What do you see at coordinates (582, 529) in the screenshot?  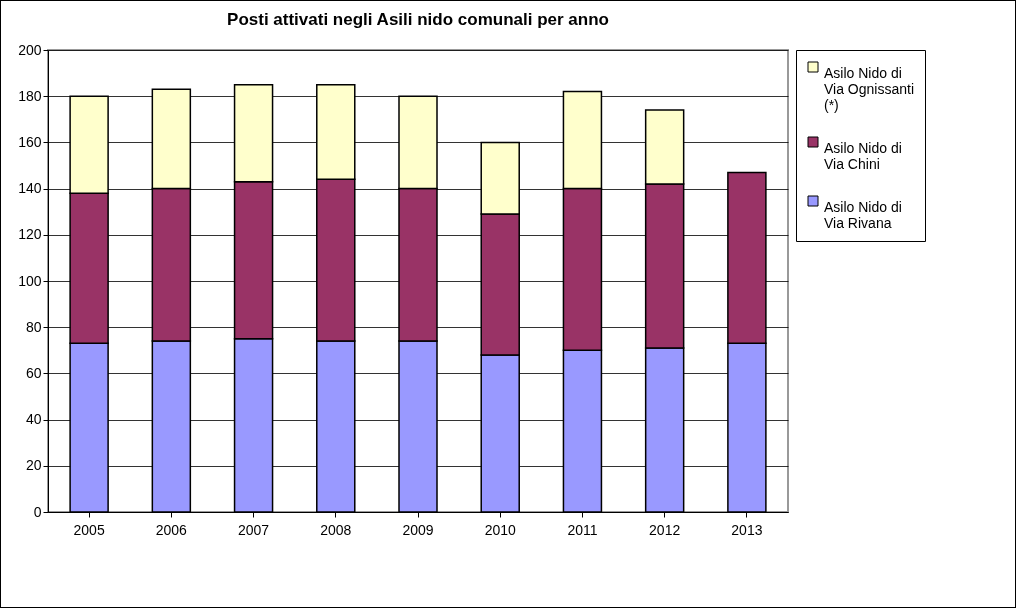 I see `x-tick-label: 2011` at bounding box center [582, 529].